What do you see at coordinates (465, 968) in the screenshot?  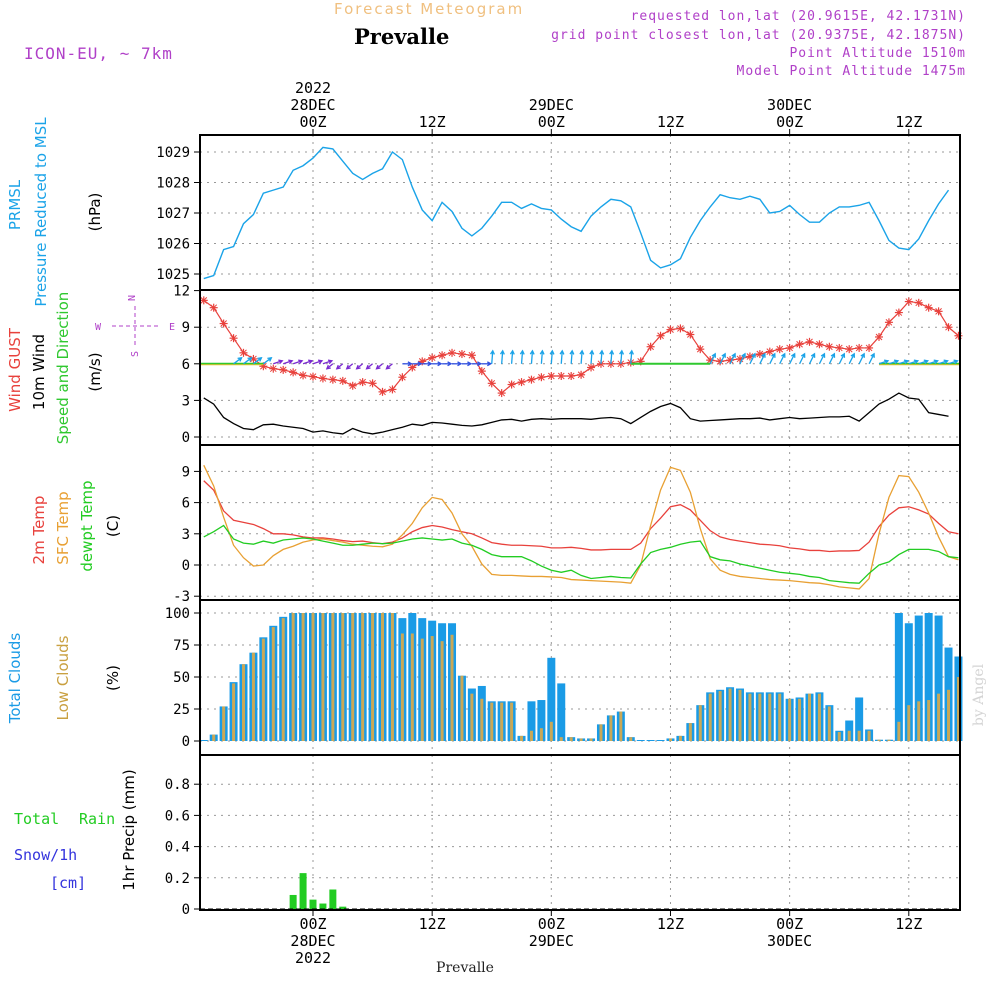 I see `footer-location: Prevalle` at bounding box center [465, 968].